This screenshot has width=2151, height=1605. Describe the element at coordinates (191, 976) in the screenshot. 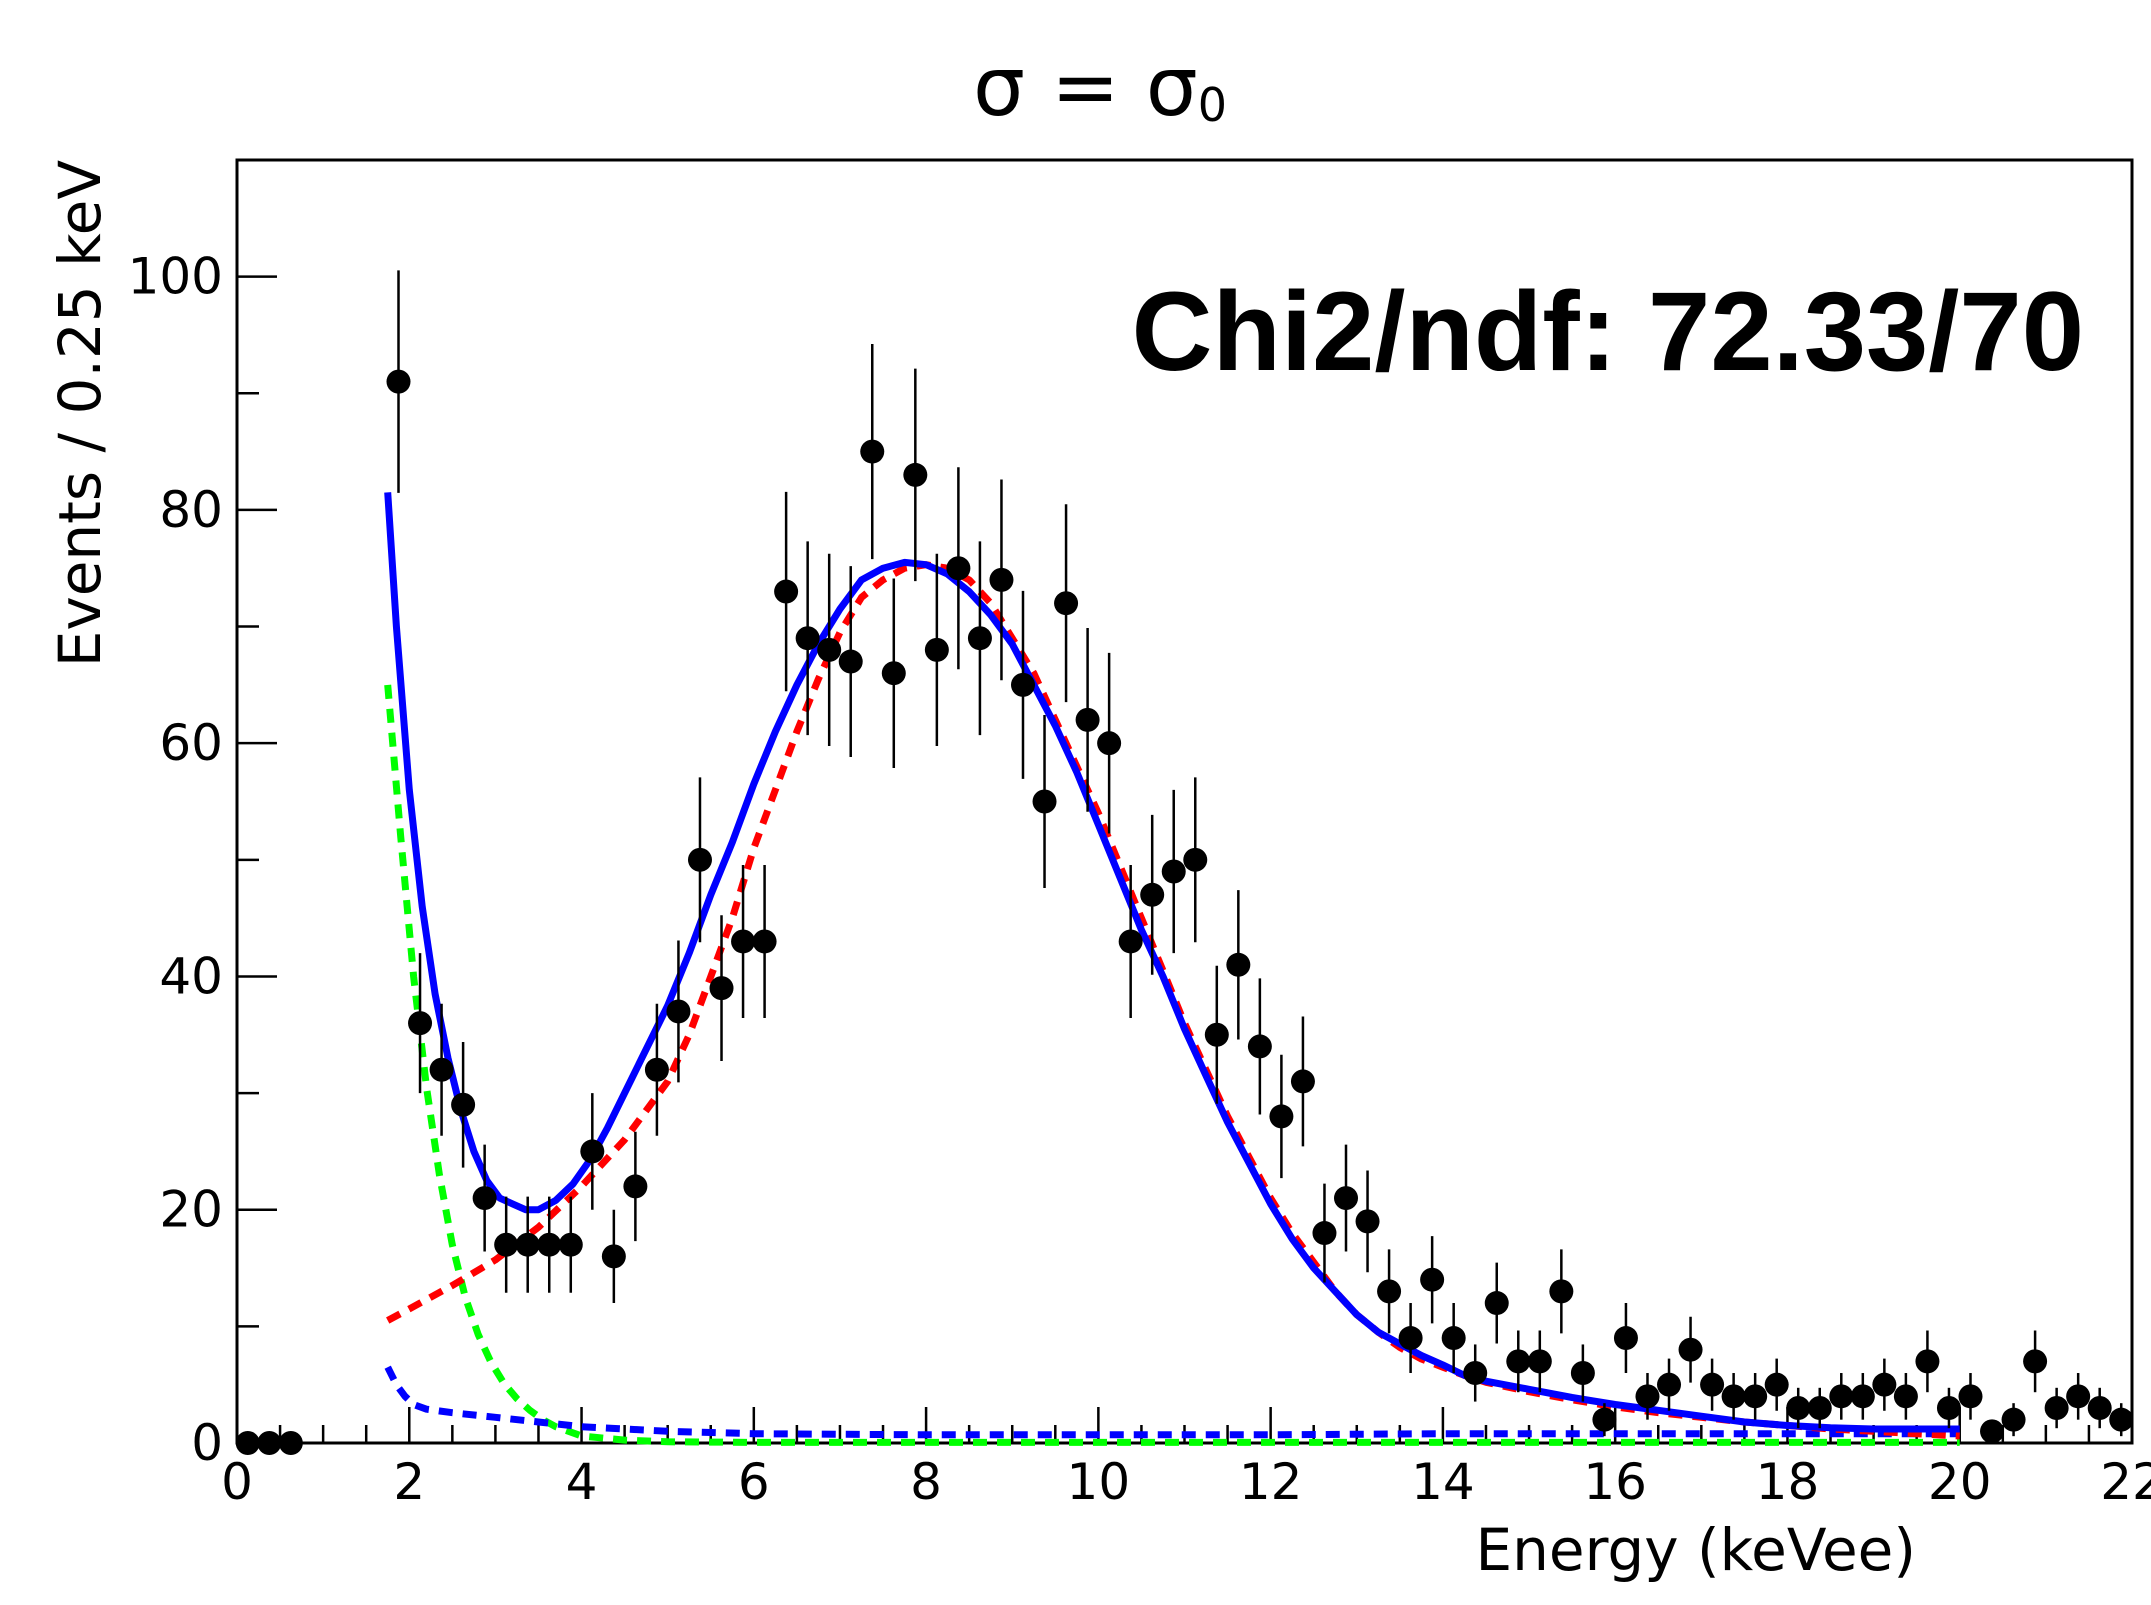

I see `y-tick-label: 40` at that location.